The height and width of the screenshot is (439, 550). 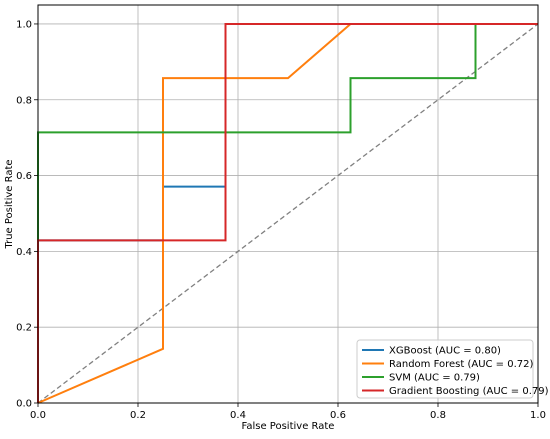 What do you see at coordinates (9, 204) in the screenshot?
I see `y-axis-label: True Positive Rate` at bounding box center [9, 204].